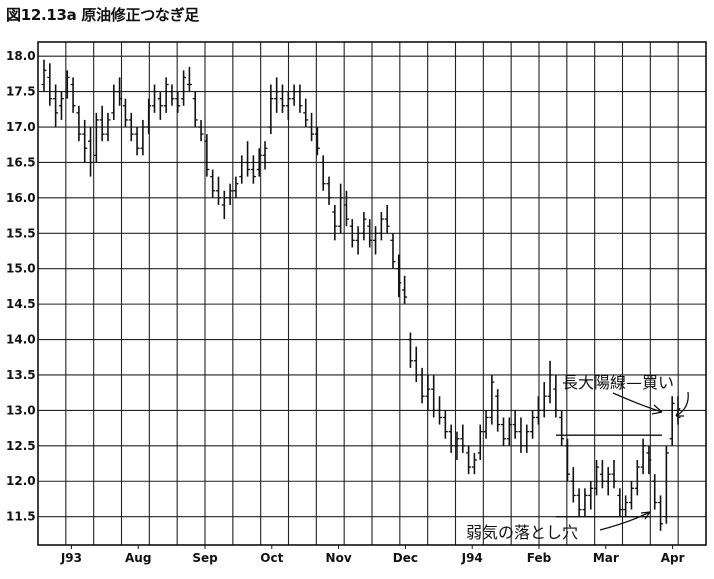  I want to click on y-tick-label: 18.0, so click(21, 56).